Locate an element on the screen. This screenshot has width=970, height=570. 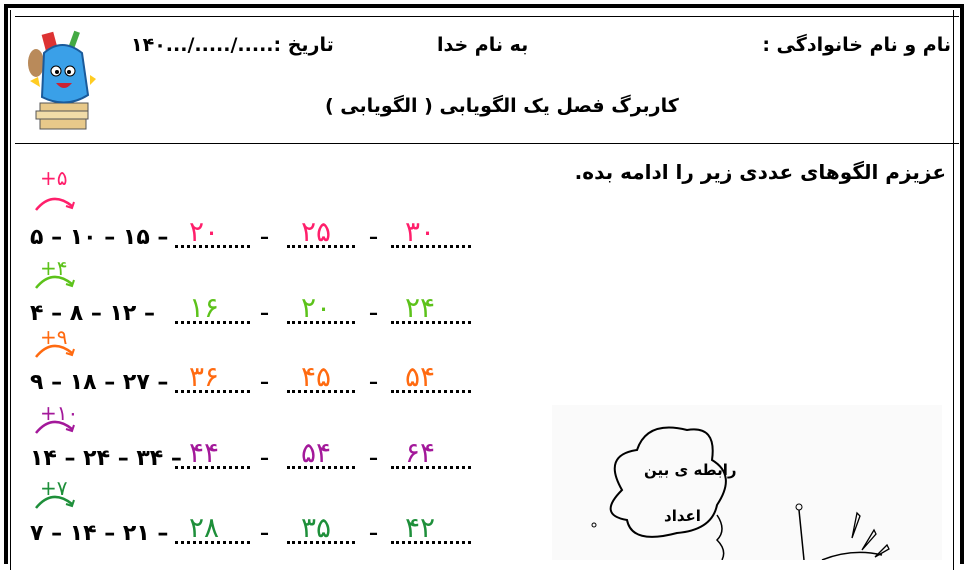
handwritten-answer: ۴۵ is located at coordinates (316, 376).